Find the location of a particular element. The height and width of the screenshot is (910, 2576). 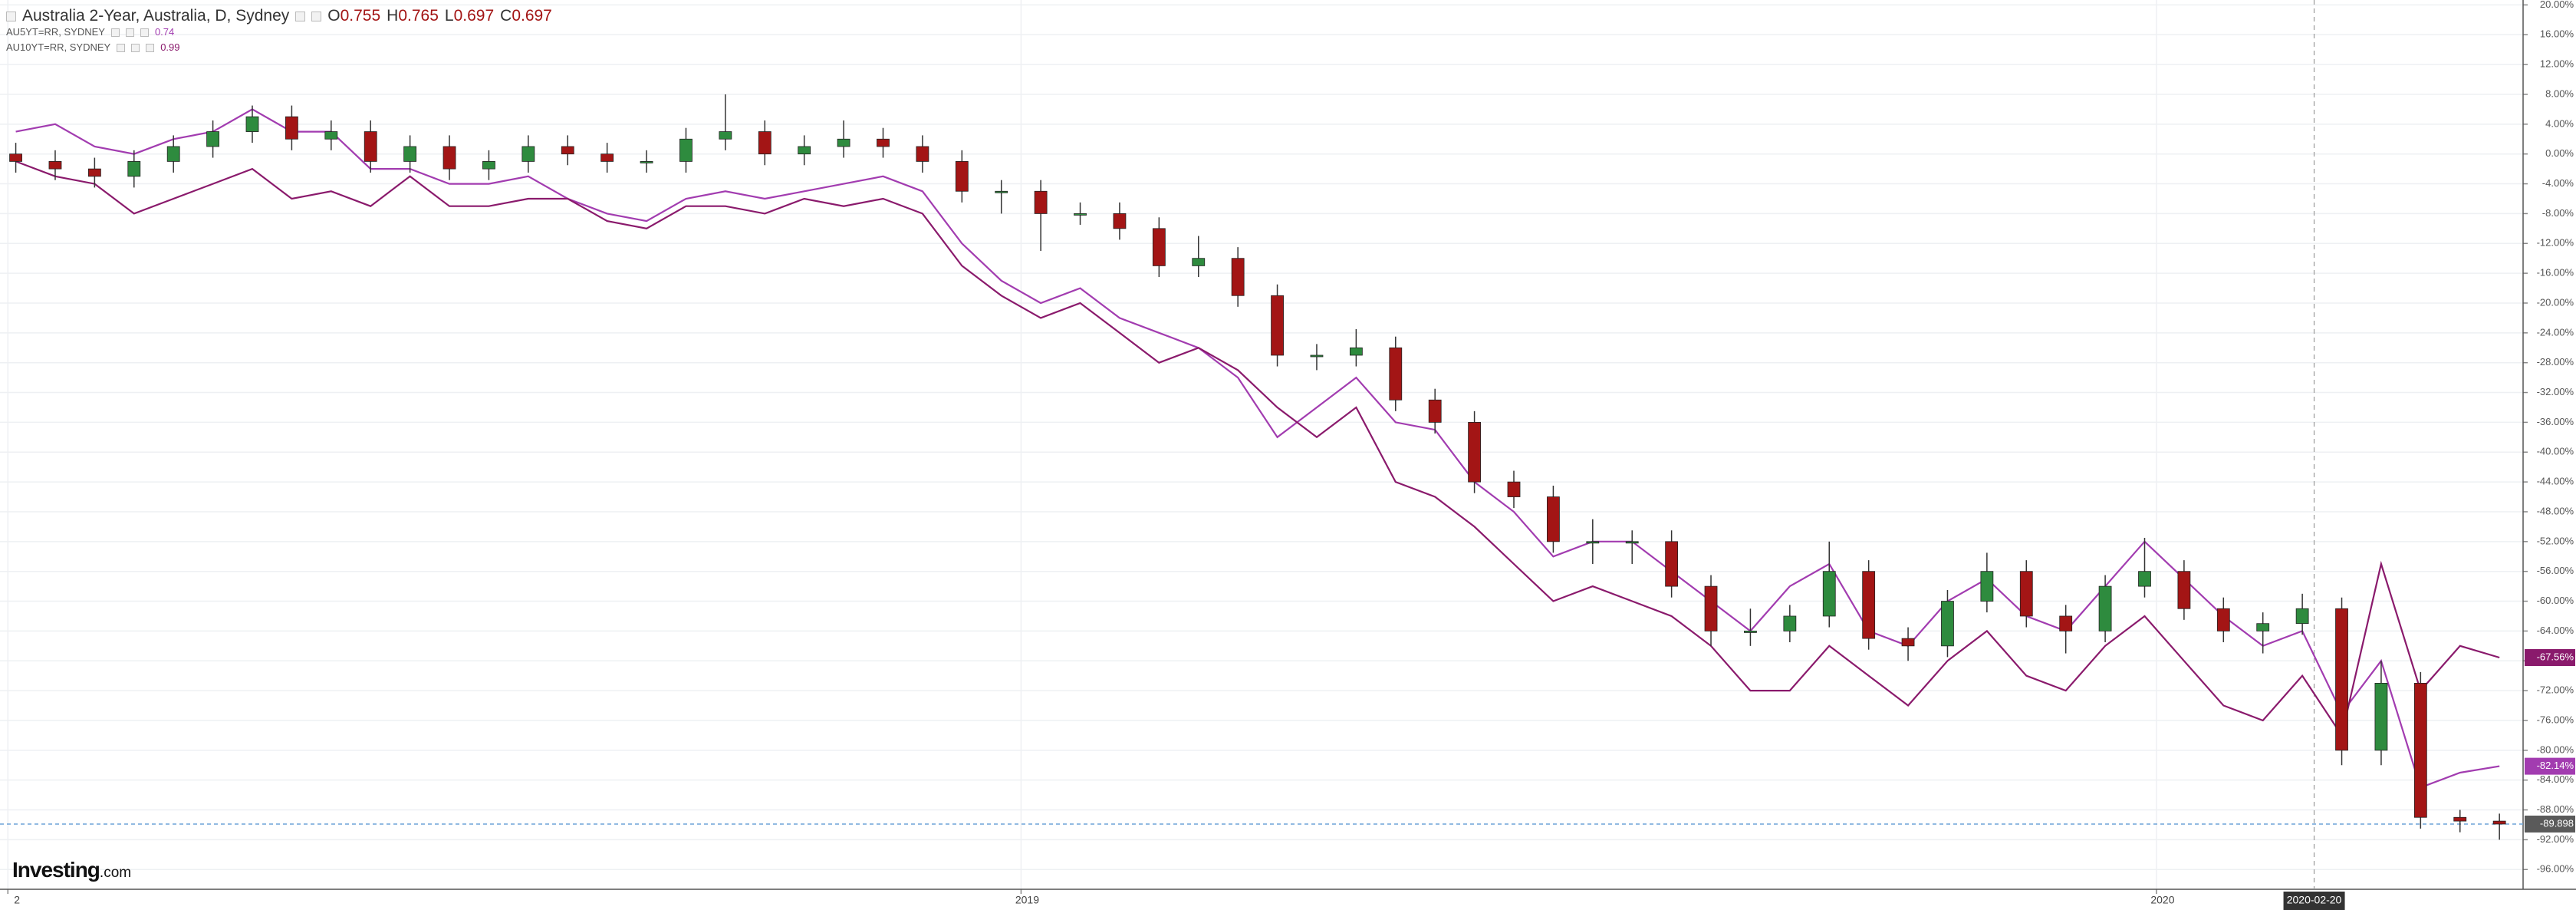

legend-value: 0.74 is located at coordinates (164, 32).